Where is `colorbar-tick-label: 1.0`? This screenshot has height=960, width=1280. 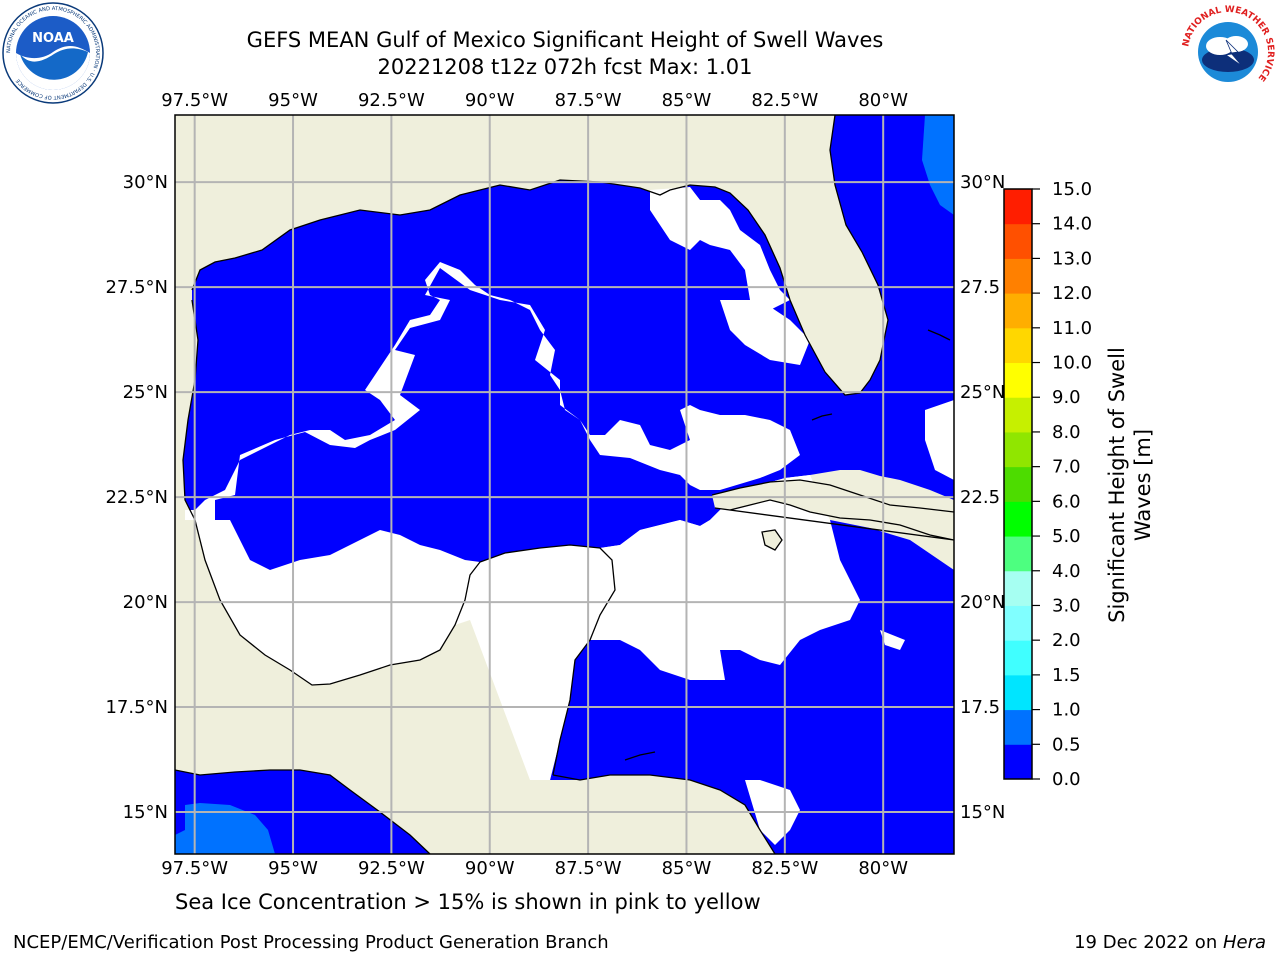 colorbar-tick-label: 1.0 is located at coordinates (1066, 710).